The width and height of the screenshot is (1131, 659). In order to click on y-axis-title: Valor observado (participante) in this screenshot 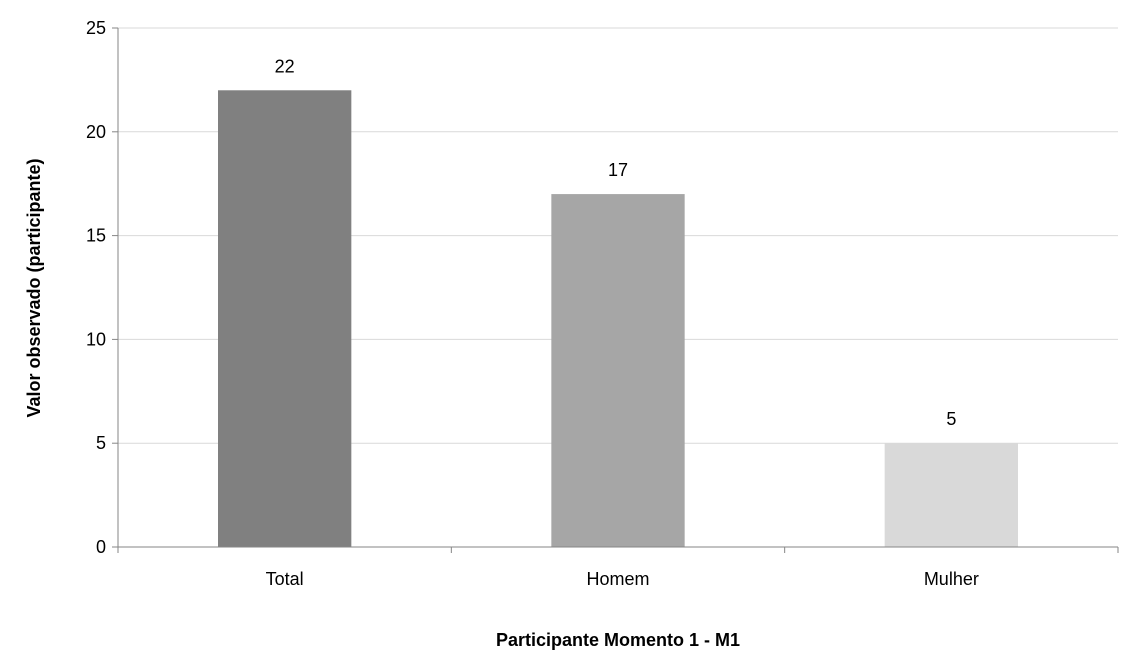, I will do `click(34, 287)`.